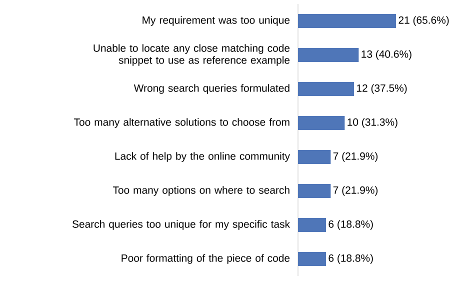 The image size is (474, 282). Describe the element at coordinates (206, 259) in the screenshot. I see `y-tick-label: Poor formatting of the piece of code` at that location.